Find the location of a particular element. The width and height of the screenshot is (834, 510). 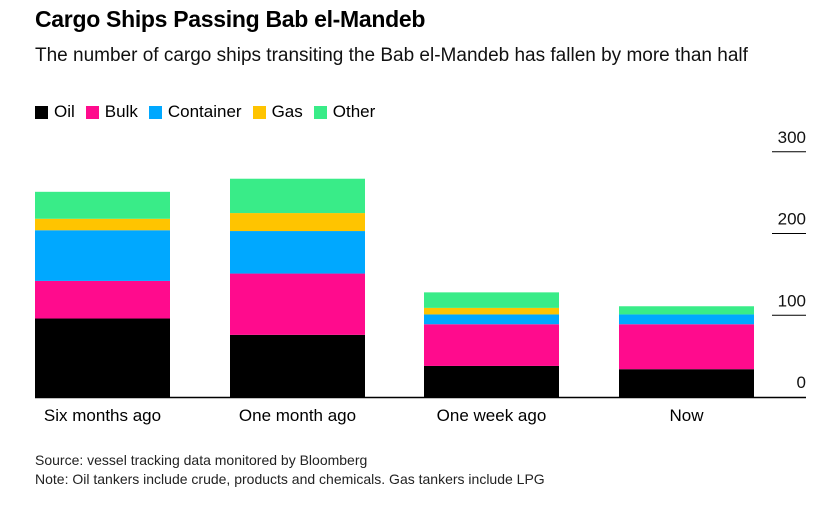

legend-item-container: Container is located at coordinates (195, 112).